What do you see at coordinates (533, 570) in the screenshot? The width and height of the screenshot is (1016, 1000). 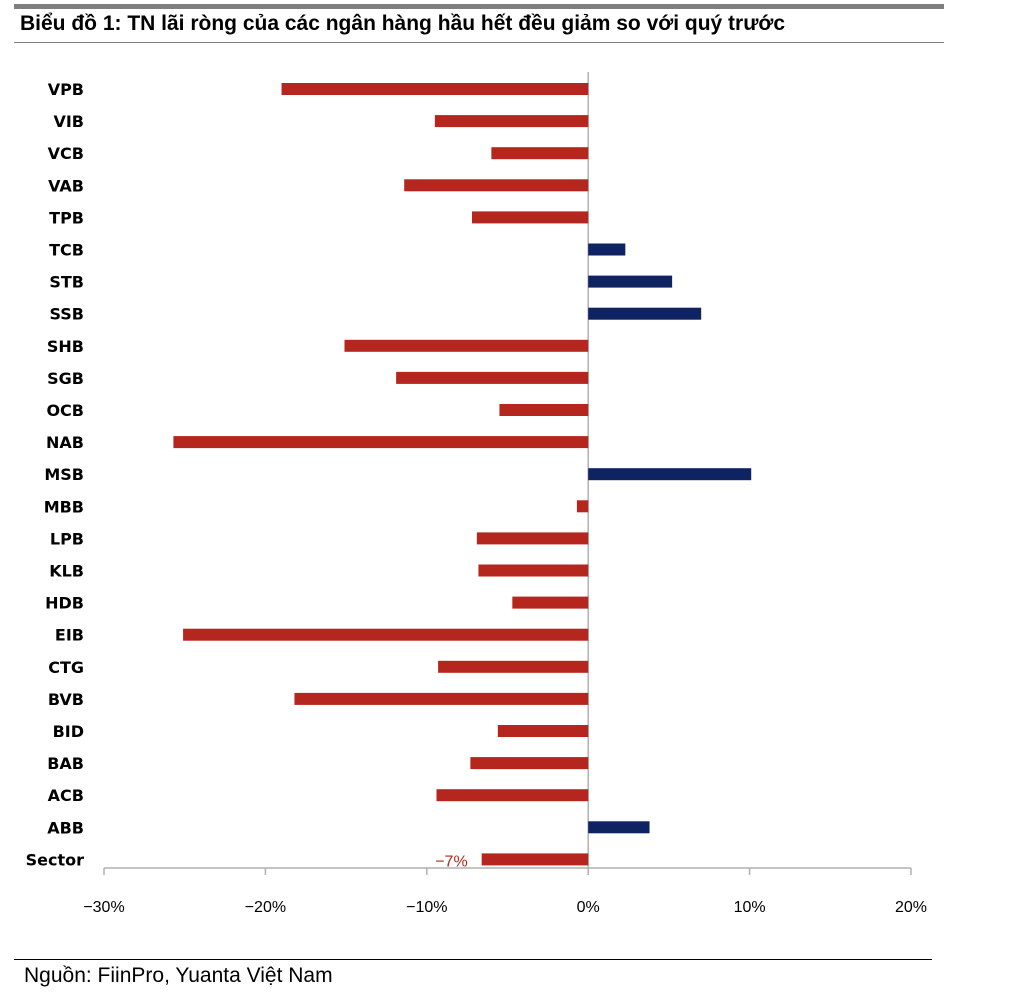 I see `bar-klb` at bounding box center [533, 570].